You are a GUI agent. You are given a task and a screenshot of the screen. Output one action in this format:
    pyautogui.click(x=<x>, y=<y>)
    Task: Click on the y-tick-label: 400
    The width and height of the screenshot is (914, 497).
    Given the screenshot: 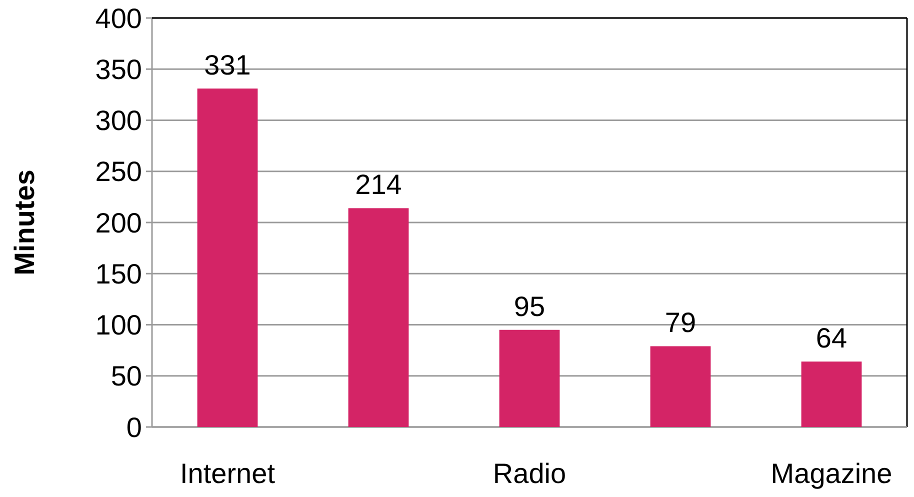 What is the action you would take?
    pyautogui.click(x=118, y=18)
    